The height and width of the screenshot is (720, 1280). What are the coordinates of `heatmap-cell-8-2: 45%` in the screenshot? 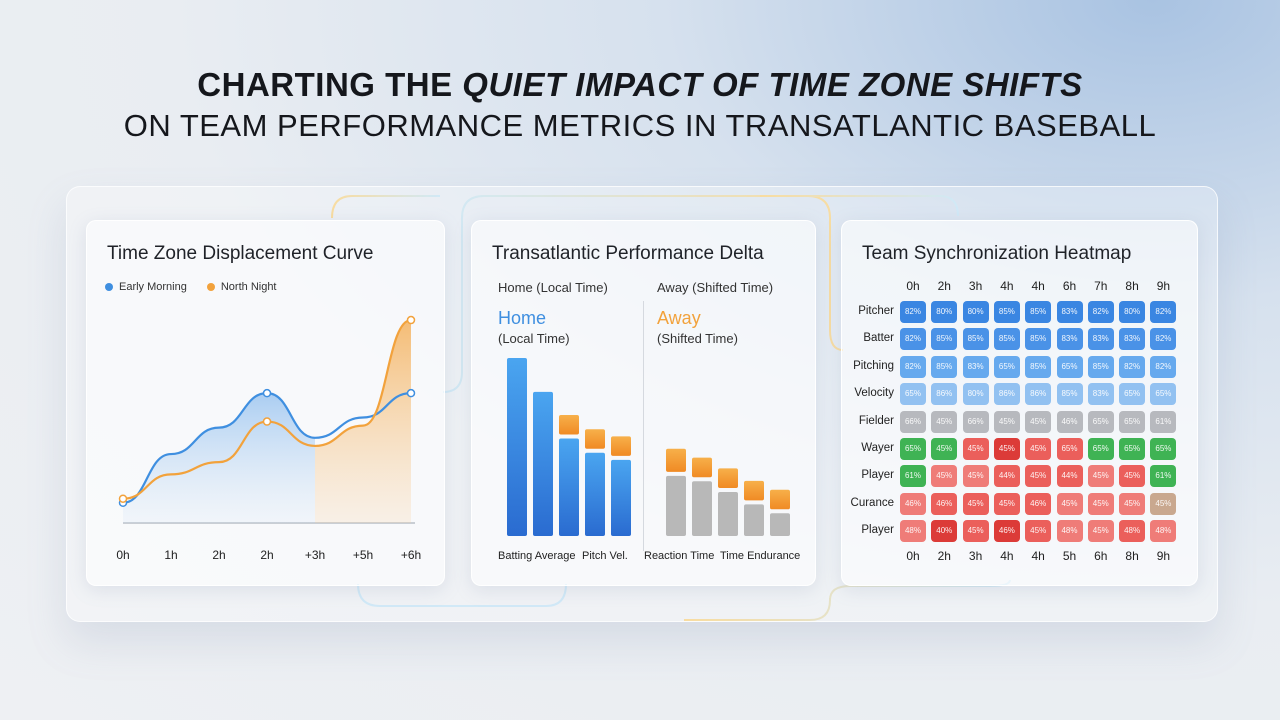 It's located at (975, 531).